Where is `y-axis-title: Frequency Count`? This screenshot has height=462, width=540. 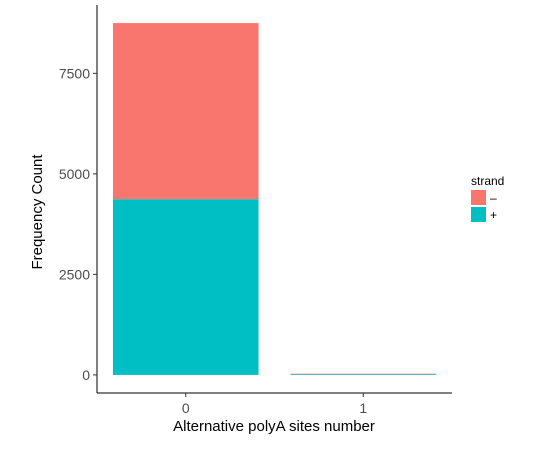 y-axis-title: Frequency Count is located at coordinates (37, 212).